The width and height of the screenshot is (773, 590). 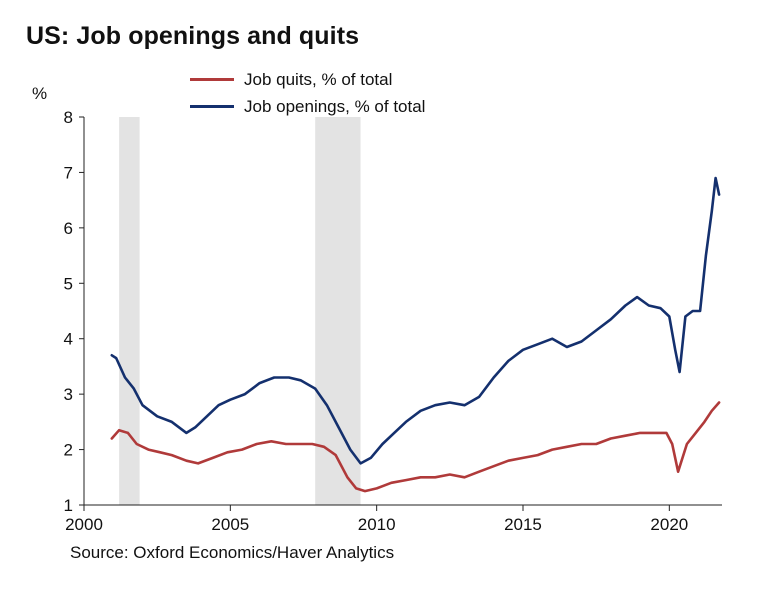 I want to click on legend-label-openings: Job openings, % of total, so click(x=335, y=106).